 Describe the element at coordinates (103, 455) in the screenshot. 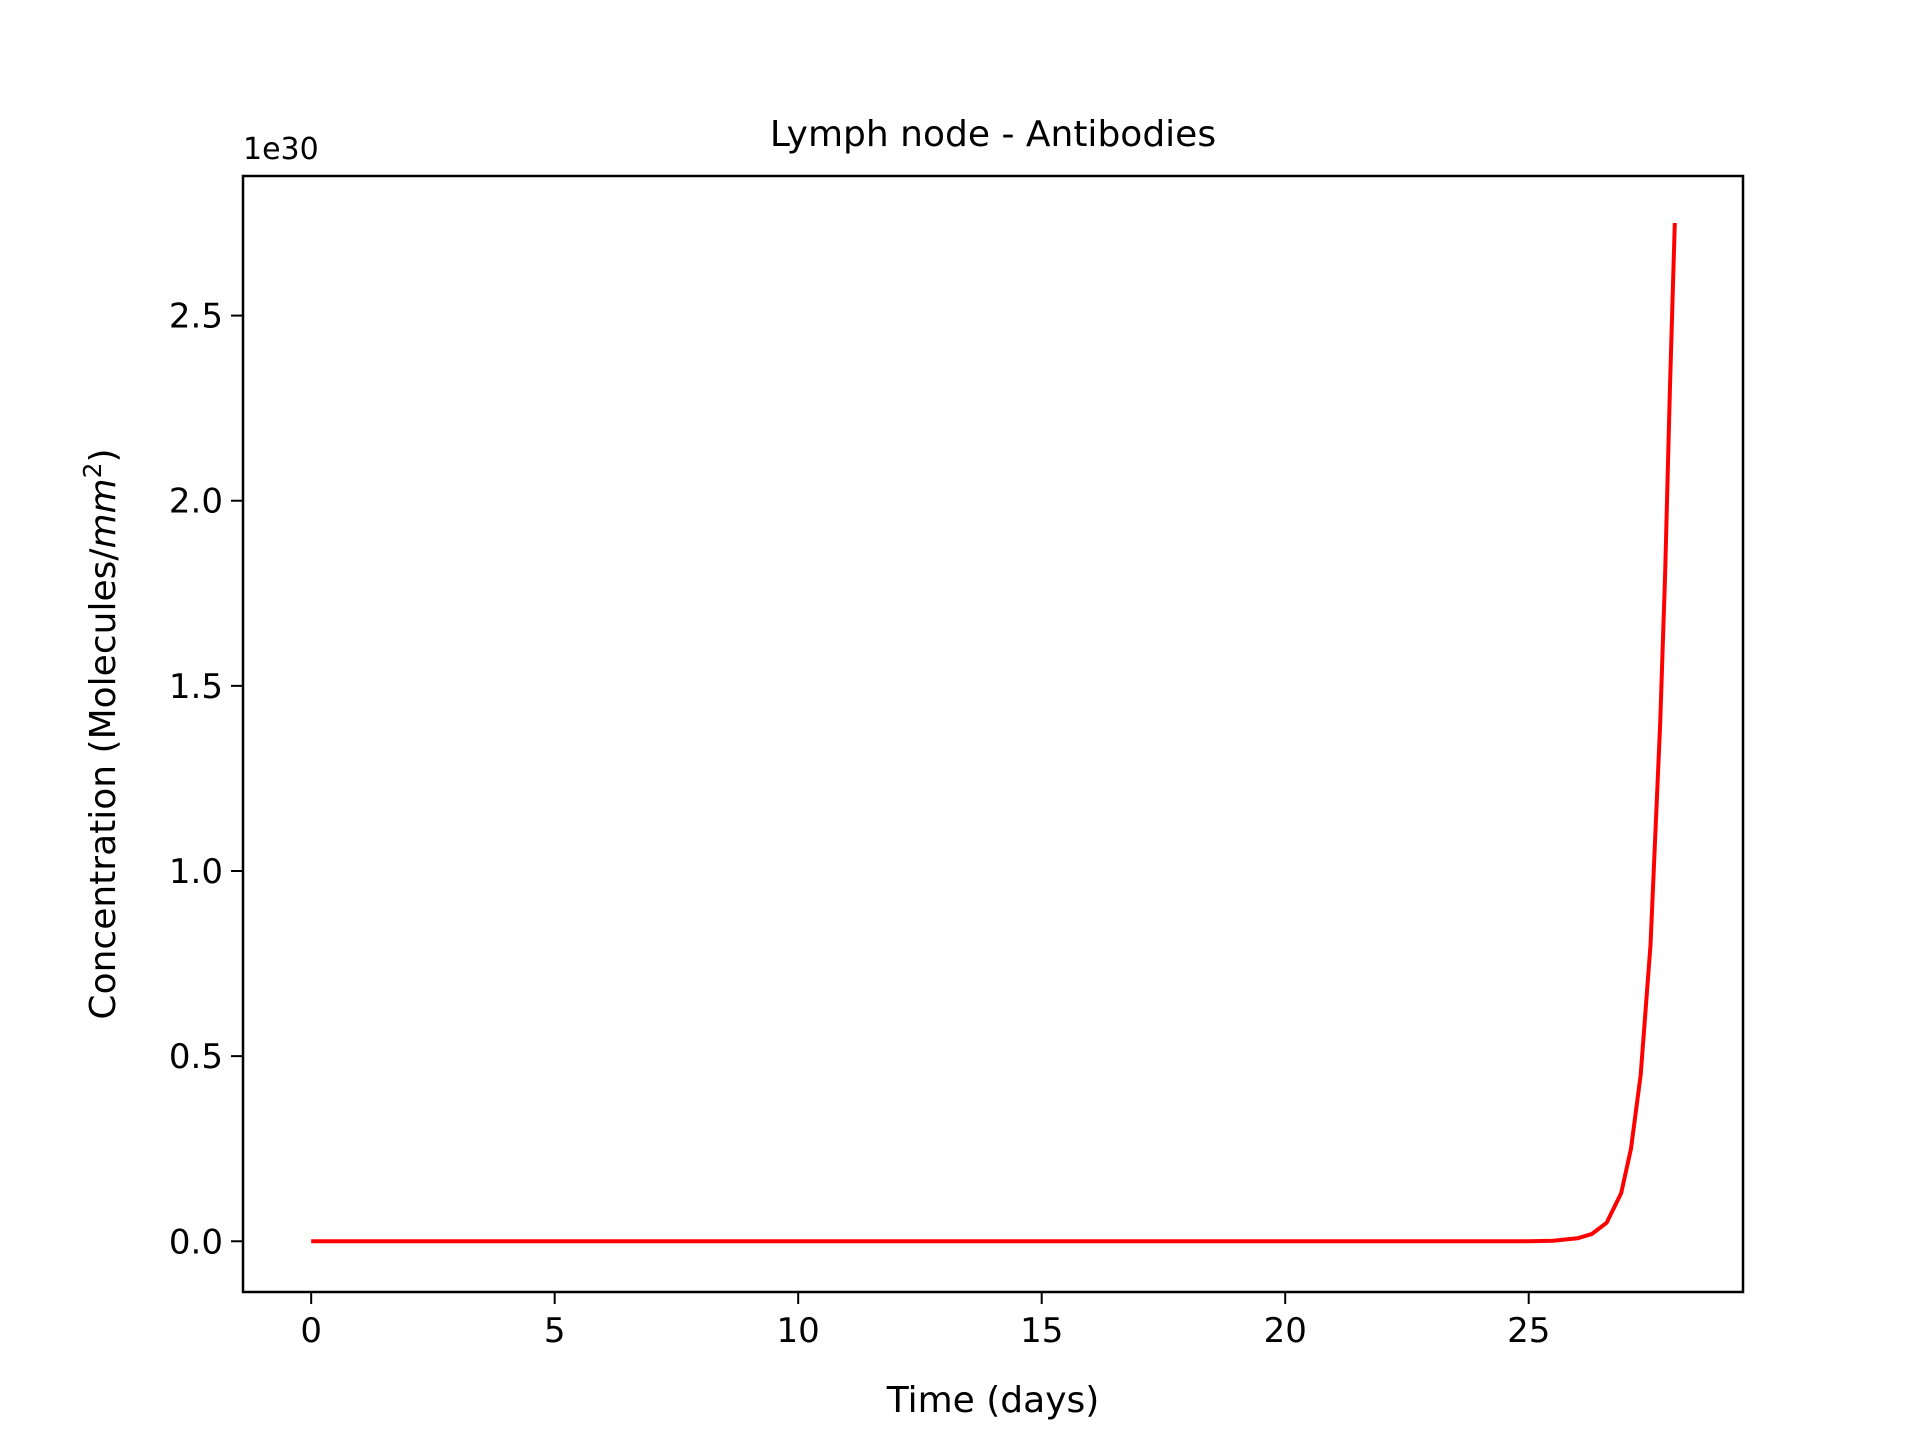

I see `y-axis-label-suffix: )` at that location.